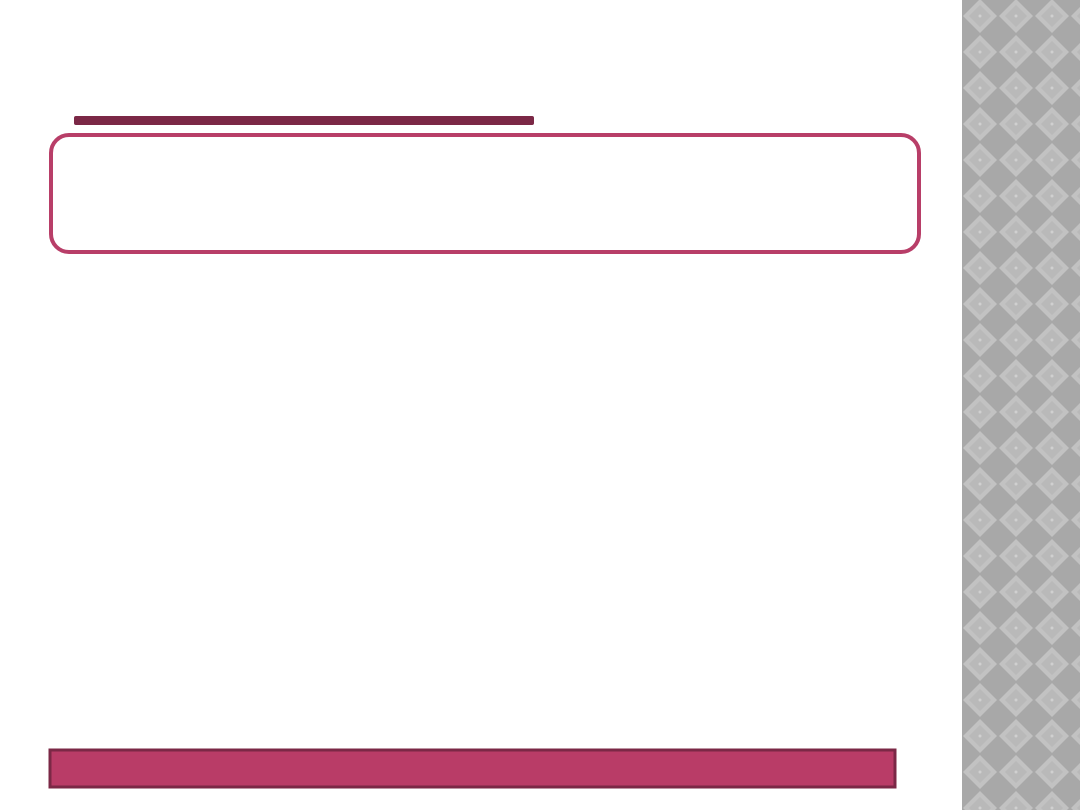 This screenshot has width=1080, height=810. What do you see at coordinates (472, 768) in the screenshot?
I see `footer-bar` at bounding box center [472, 768].